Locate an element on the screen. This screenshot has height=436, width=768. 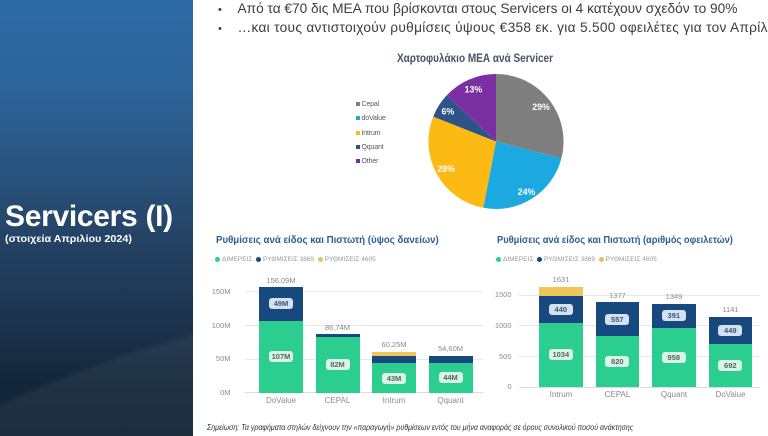
svg-text: 24% is located at coordinates (527, 192).